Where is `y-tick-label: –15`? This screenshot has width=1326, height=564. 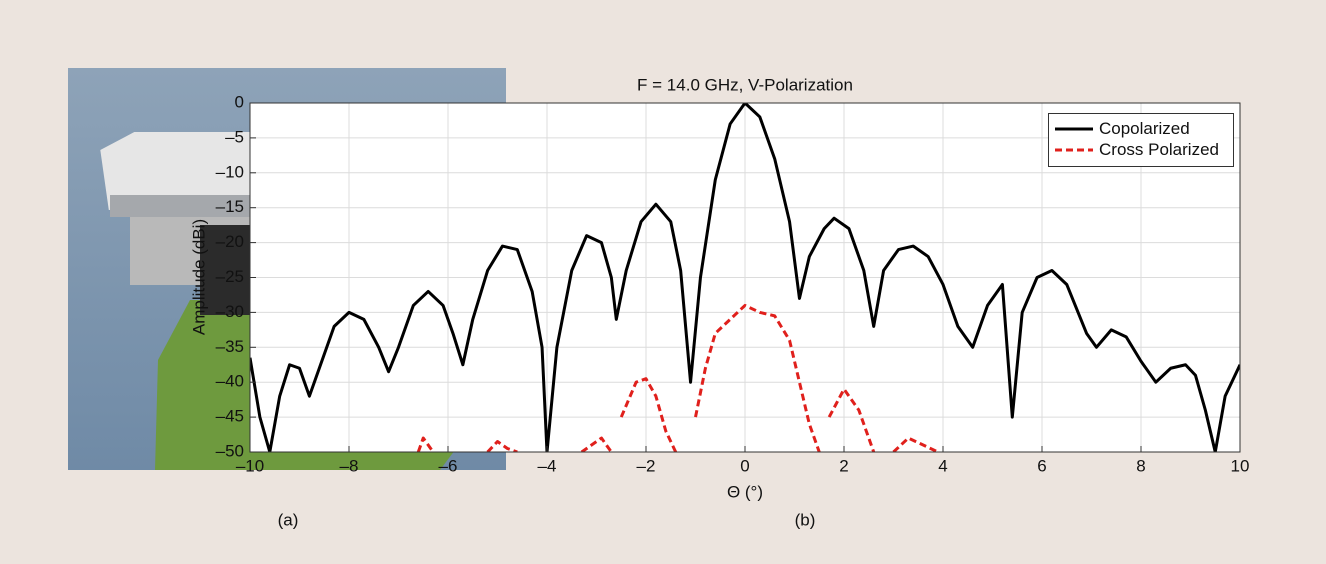
y-tick-label: –15 is located at coordinates (230, 206).